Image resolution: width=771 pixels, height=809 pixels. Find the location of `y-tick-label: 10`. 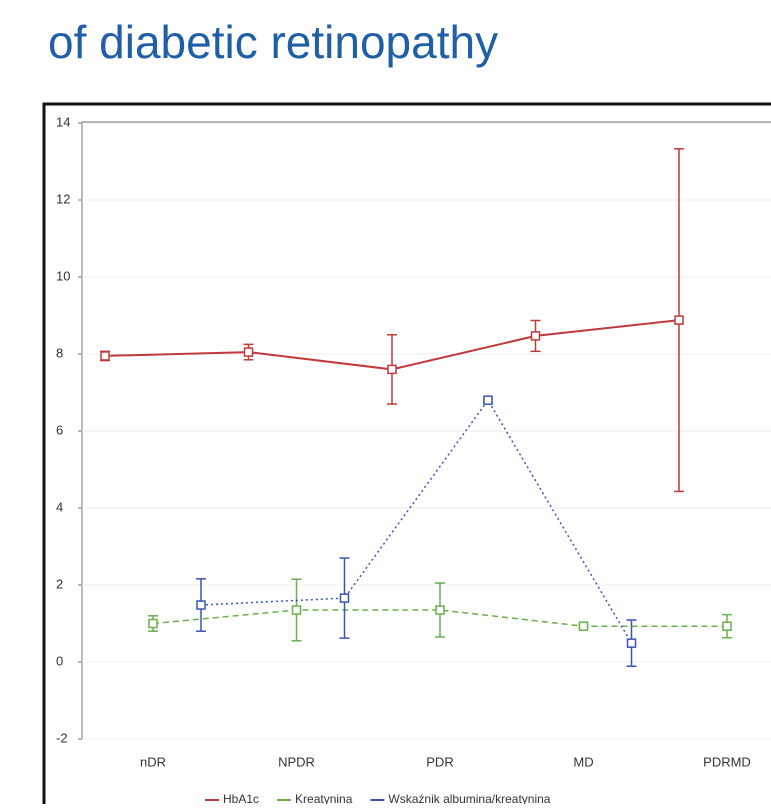

y-tick-label: 10 is located at coordinates (63, 275).